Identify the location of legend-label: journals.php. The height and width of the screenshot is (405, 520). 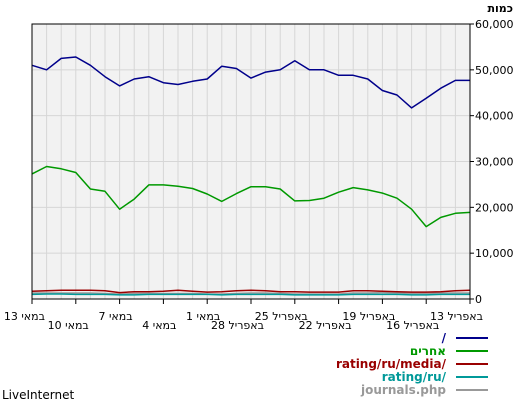
(403, 390).